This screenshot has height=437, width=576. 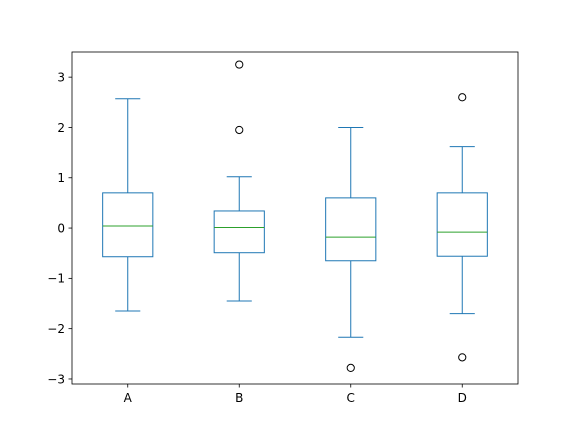 I want to click on box-group-c, so click(x=351, y=249).